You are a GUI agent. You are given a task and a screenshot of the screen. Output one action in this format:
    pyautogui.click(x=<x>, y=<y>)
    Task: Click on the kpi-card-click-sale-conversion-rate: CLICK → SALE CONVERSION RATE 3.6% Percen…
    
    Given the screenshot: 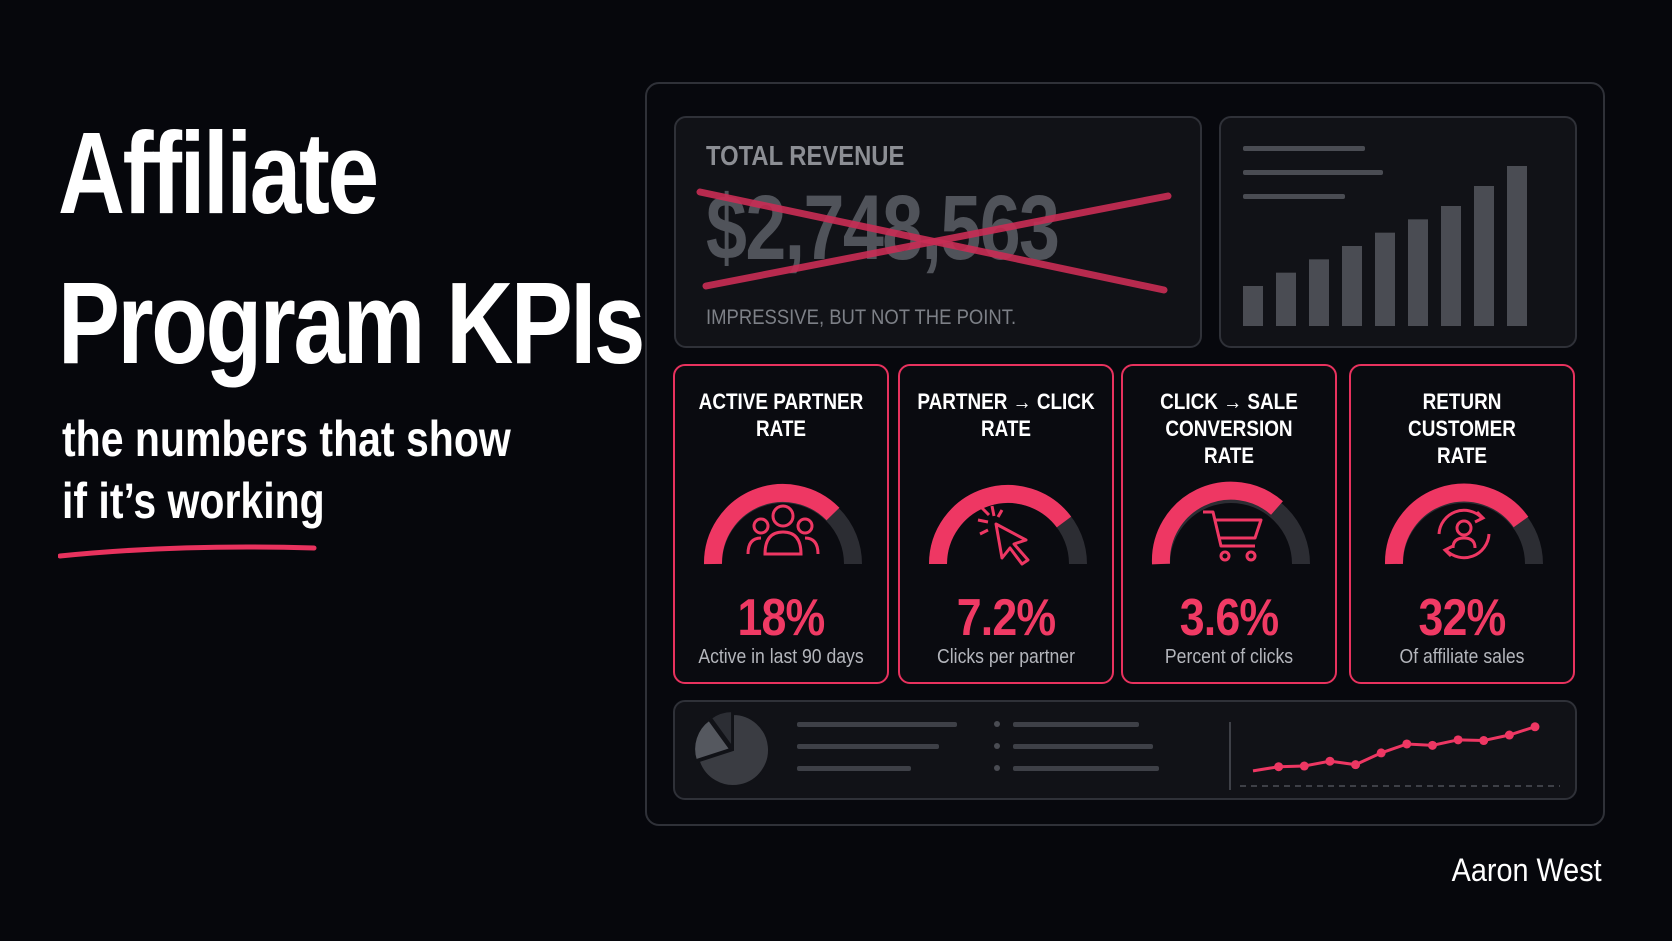 What is the action you would take?
    pyautogui.click(x=1229, y=524)
    